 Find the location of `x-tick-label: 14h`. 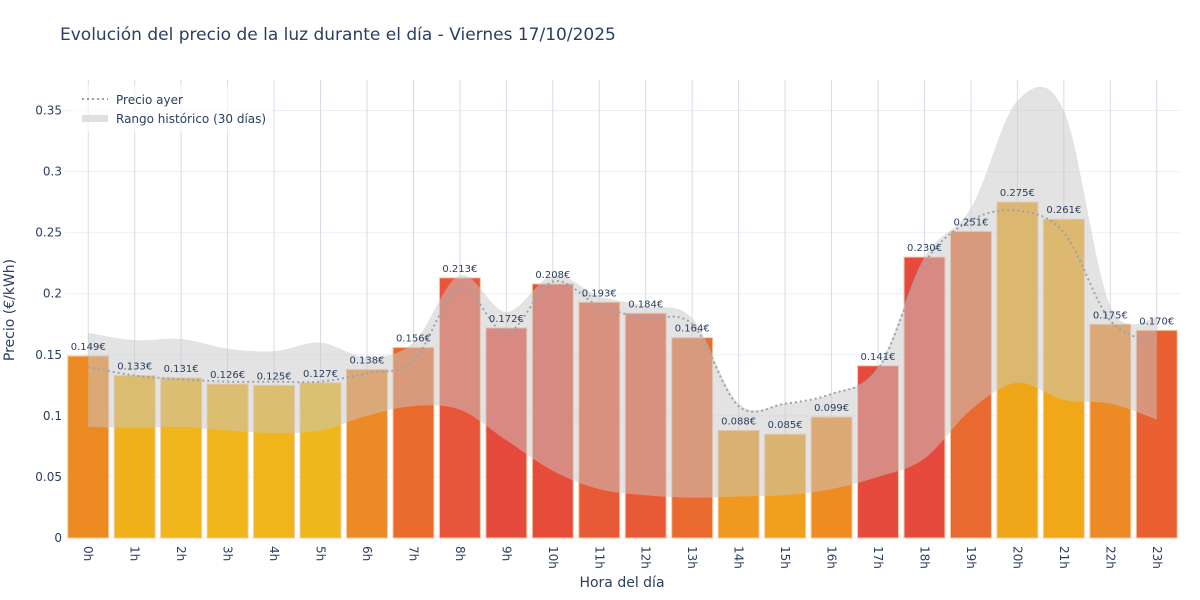

x-tick-label: 14h is located at coordinates (739, 557).